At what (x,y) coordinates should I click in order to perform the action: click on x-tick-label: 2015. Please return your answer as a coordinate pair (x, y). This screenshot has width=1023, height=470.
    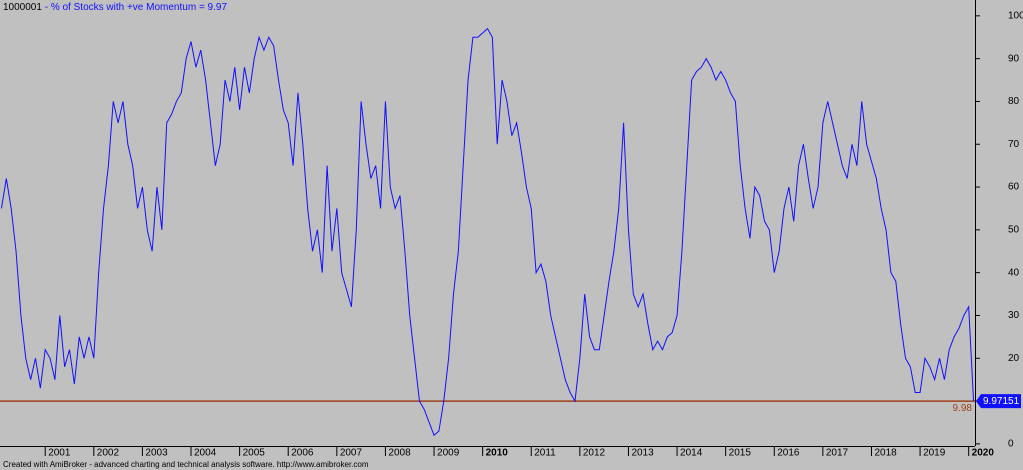
    Looking at the image, I should click on (740, 453).